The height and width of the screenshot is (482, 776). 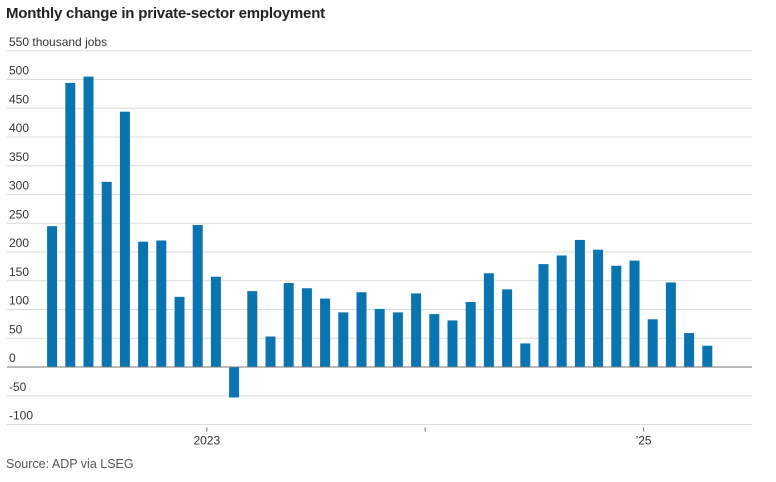 I want to click on y-tick-label: 250, so click(x=19, y=214).